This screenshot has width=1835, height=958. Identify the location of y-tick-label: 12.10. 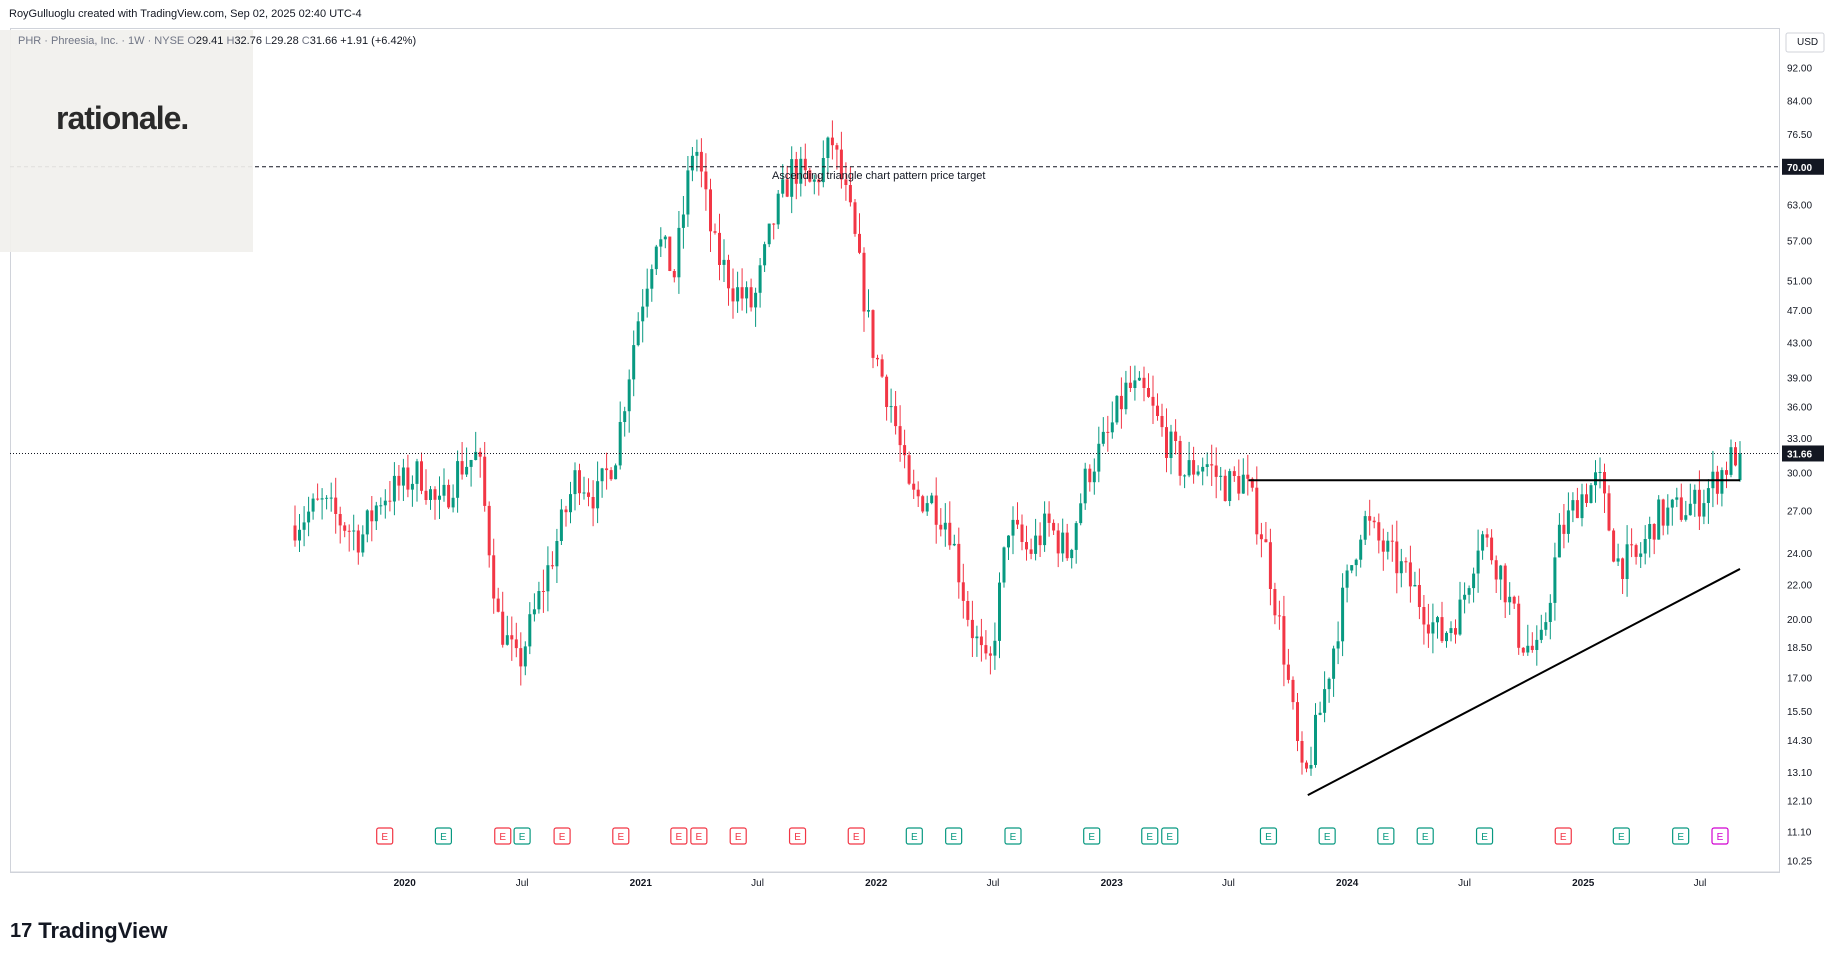
(1799, 802).